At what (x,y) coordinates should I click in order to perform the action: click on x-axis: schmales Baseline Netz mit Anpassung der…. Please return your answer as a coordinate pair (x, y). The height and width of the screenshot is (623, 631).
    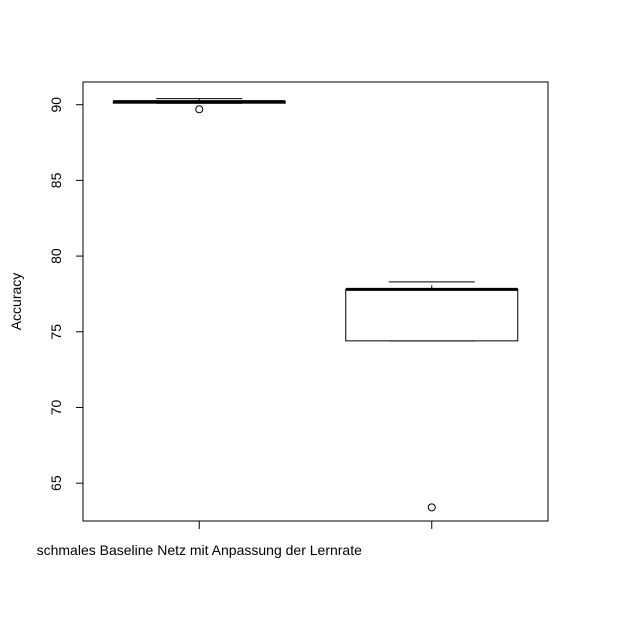
    Looking at the image, I should click on (235, 539).